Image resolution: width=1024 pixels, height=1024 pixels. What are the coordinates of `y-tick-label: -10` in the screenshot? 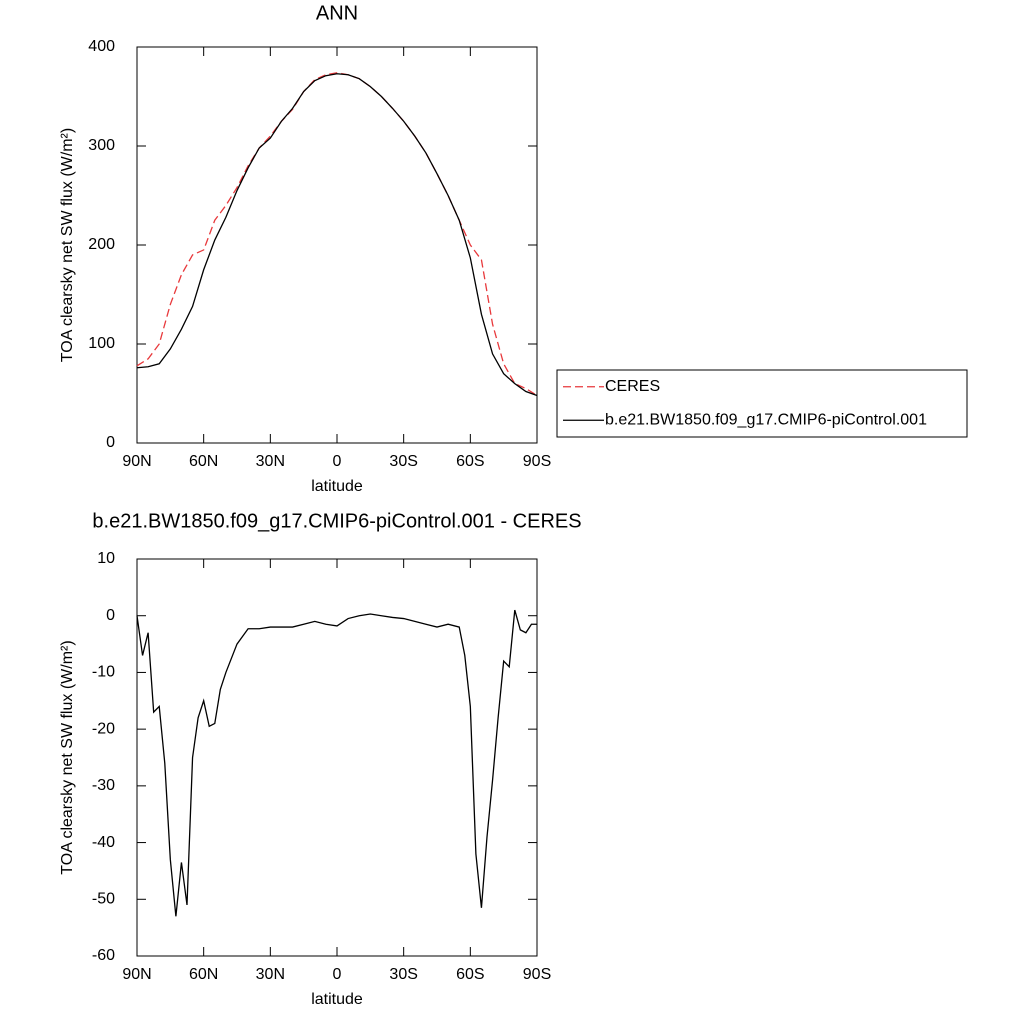 It's located at (103, 672).